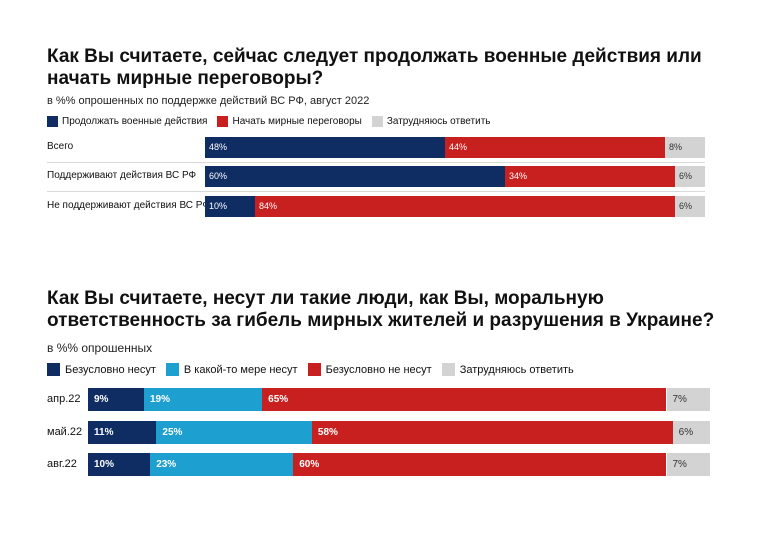 The height and width of the screenshot is (540, 768). I want to click on chart-subtitle: в %% опрошенных, so click(100, 348).